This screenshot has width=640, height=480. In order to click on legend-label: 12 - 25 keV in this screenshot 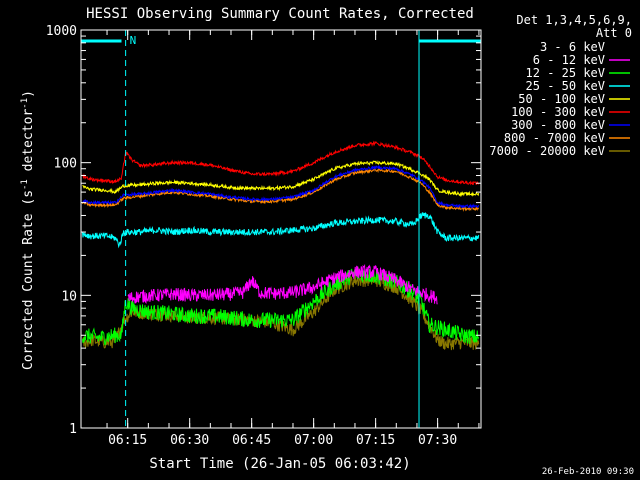, I will do `click(565, 73)`.